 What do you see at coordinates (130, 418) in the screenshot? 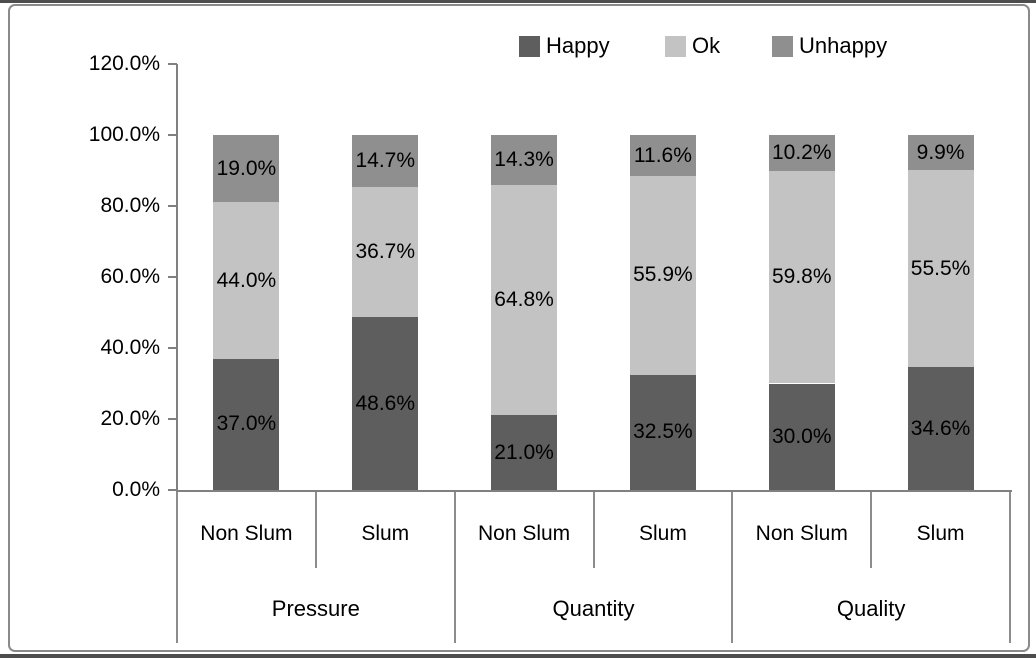
I see `y-tick-label: 20.0%` at bounding box center [130, 418].